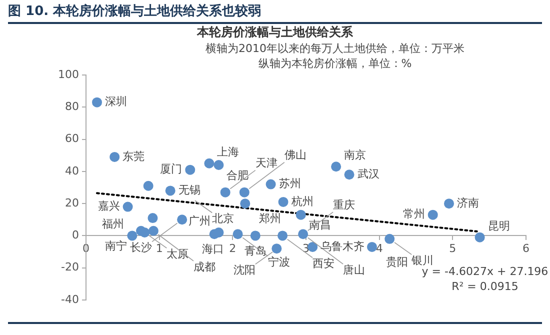 Image resolution: width=550 pixels, height=335 pixels. Describe the element at coordinates (72, 171) in the screenshot. I see `y-tick-label: 40` at that location.